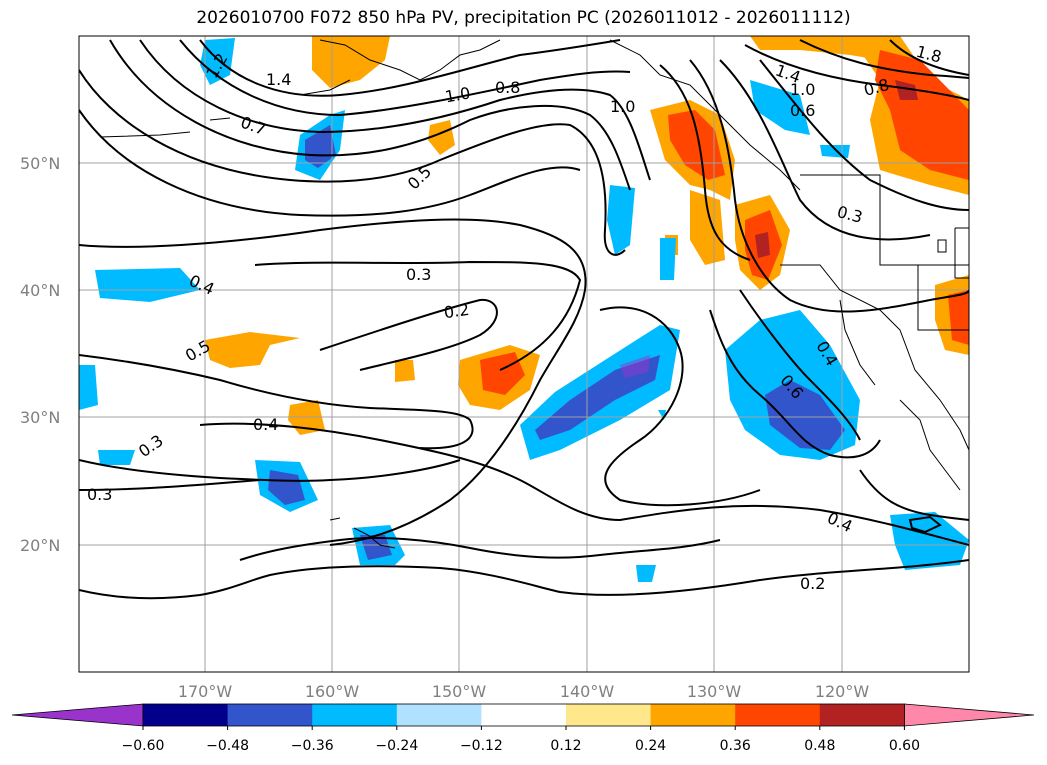 Image resolution: width=1047 pixels, height=765 pixels. I want to click on contour-label: 0.8, so click(507, 87).